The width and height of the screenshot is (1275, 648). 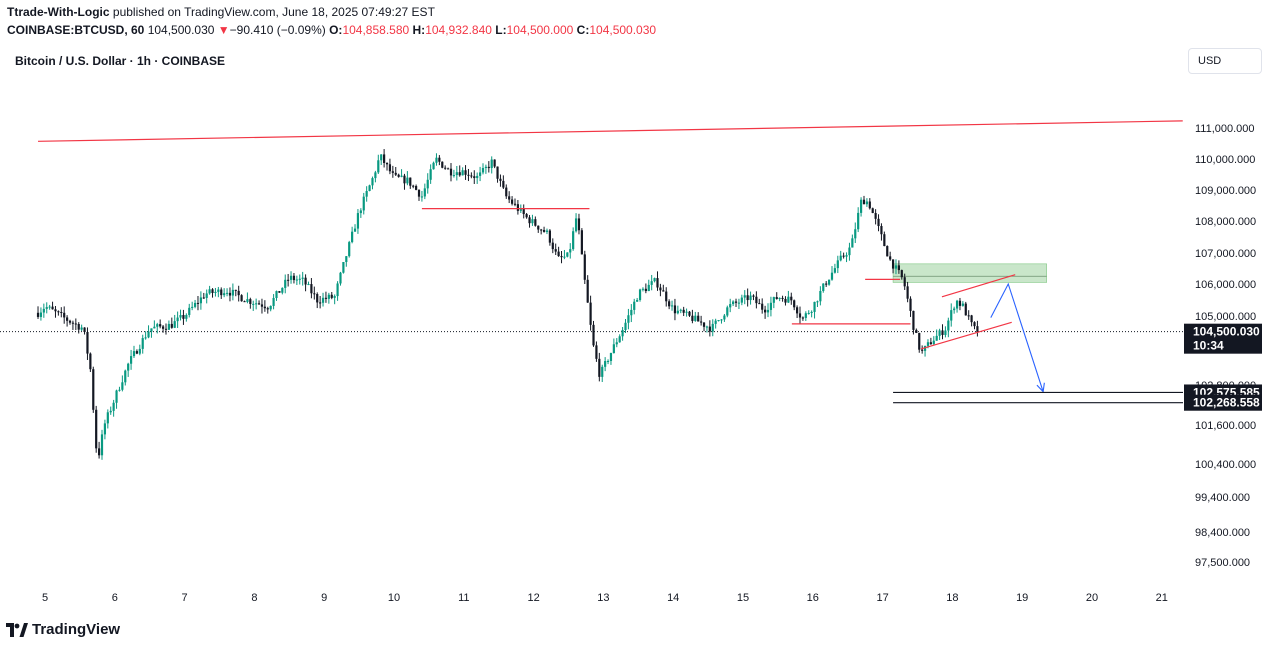 I want to click on symbol-label: COINBASE:BTCUSD, 60, so click(x=76, y=30).